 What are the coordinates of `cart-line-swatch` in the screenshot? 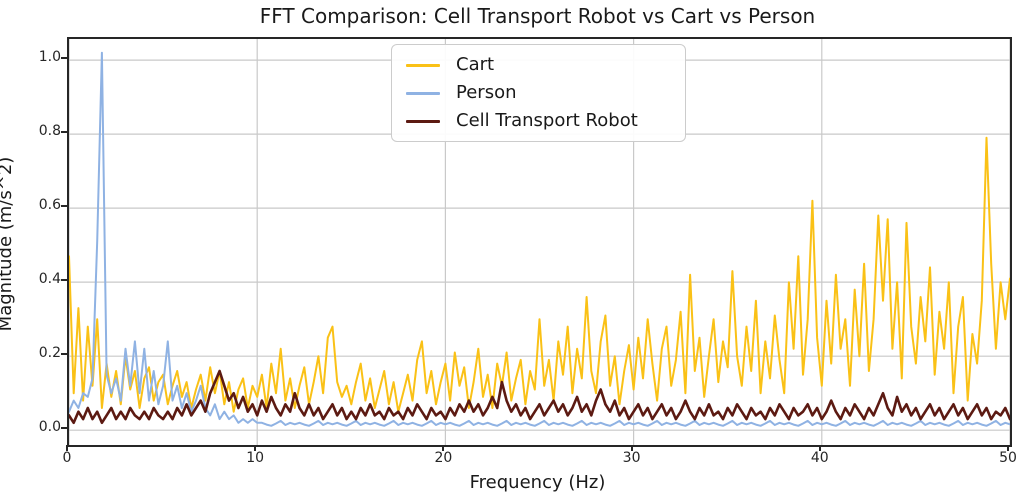 It's located at (423, 65).